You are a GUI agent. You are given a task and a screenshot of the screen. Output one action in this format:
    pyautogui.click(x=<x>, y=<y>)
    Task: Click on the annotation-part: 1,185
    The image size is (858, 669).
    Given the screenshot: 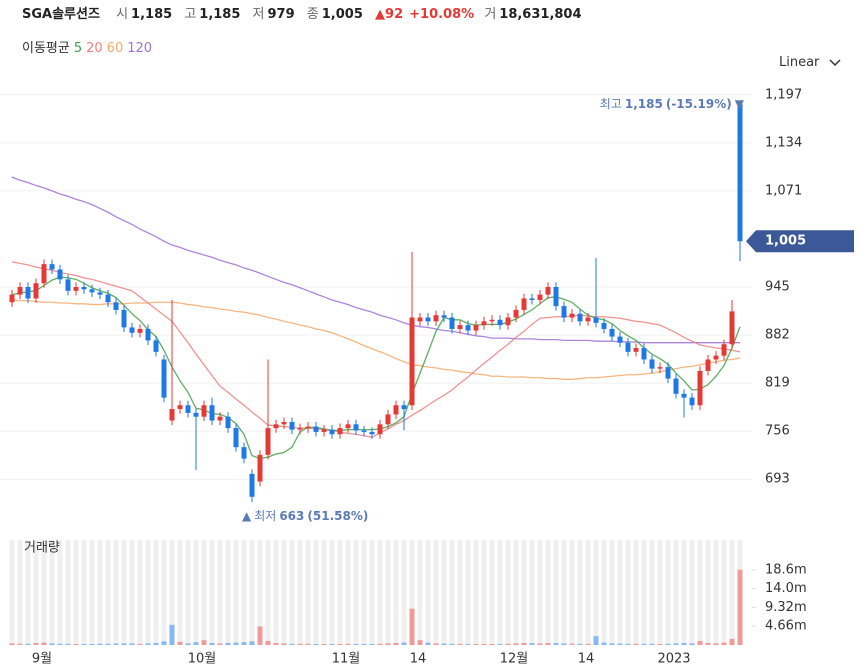 What is the action you would take?
    pyautogui.click(x=644, y=103)
    